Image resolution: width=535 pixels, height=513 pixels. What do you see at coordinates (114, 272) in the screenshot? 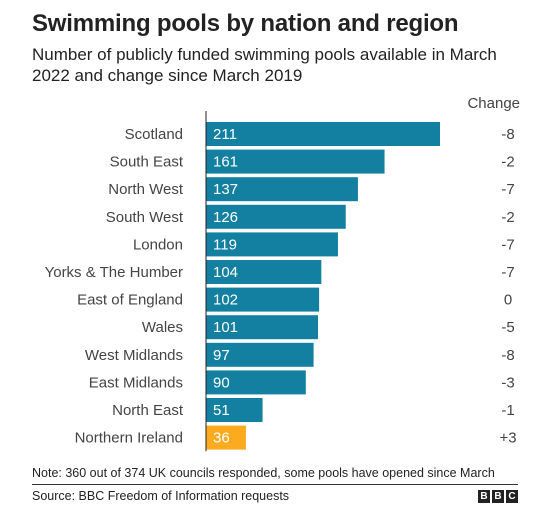
I see `category-label: Yorks & The Humber` at bounding box center [114, 272].